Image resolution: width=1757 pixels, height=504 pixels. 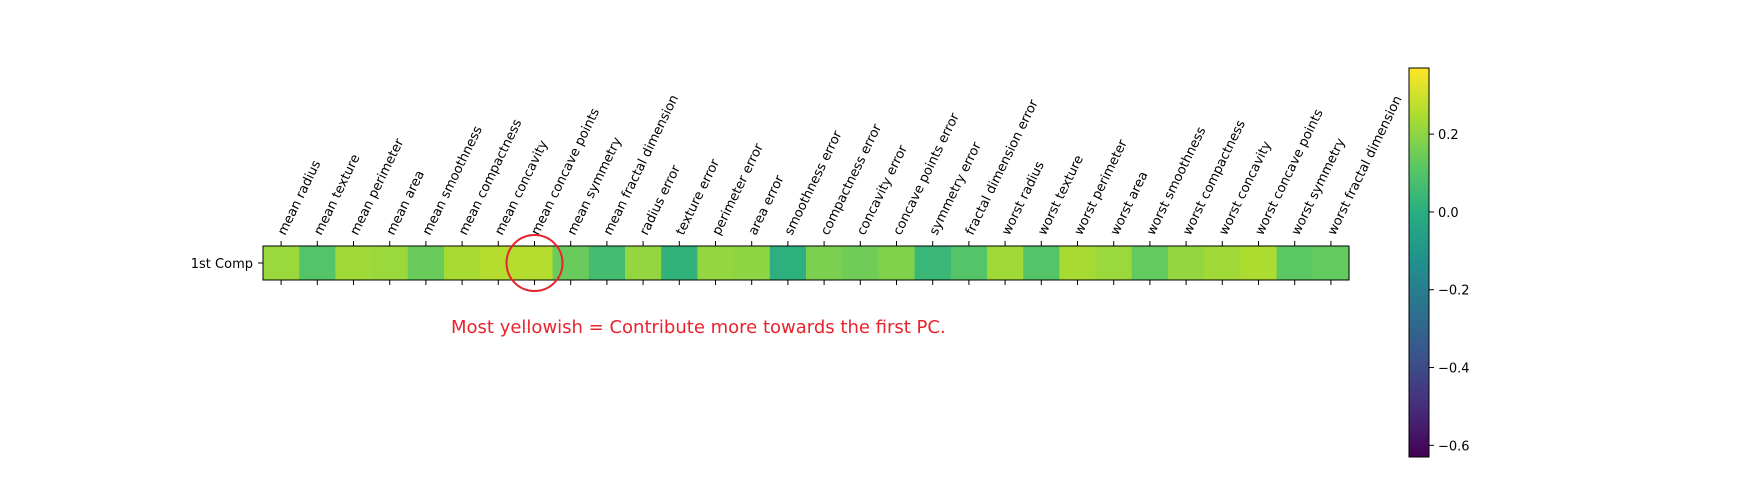 What do you see at coordinates (1448, 213) in the screenshot?
I see `colorbar-tick-label: 0.0` at bounding box center [1448, 213].